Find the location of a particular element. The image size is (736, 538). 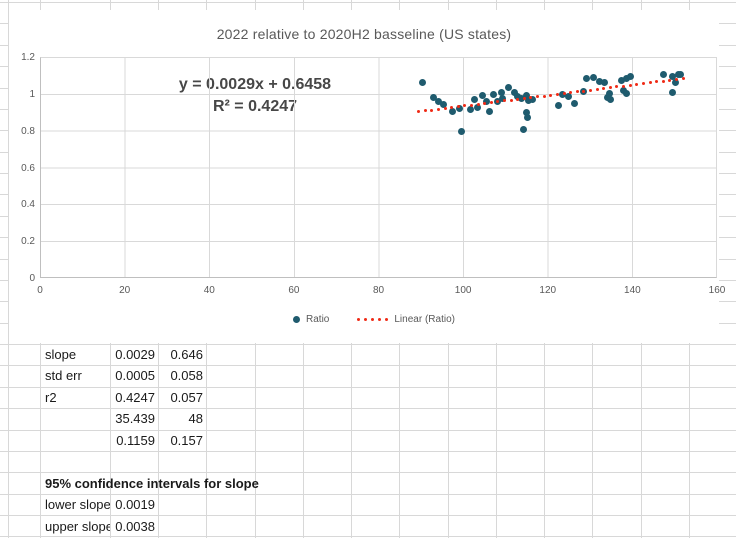

y-tick-label: 1 is located at coordinates (32, 94).